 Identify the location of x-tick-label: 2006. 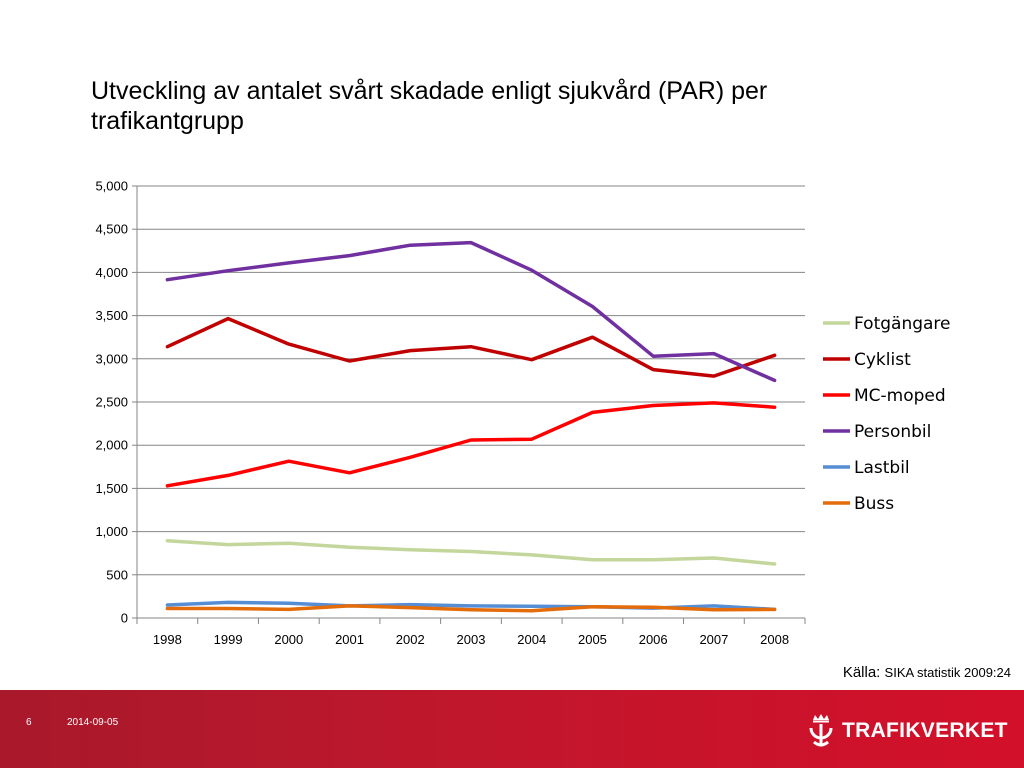
(653, 639).